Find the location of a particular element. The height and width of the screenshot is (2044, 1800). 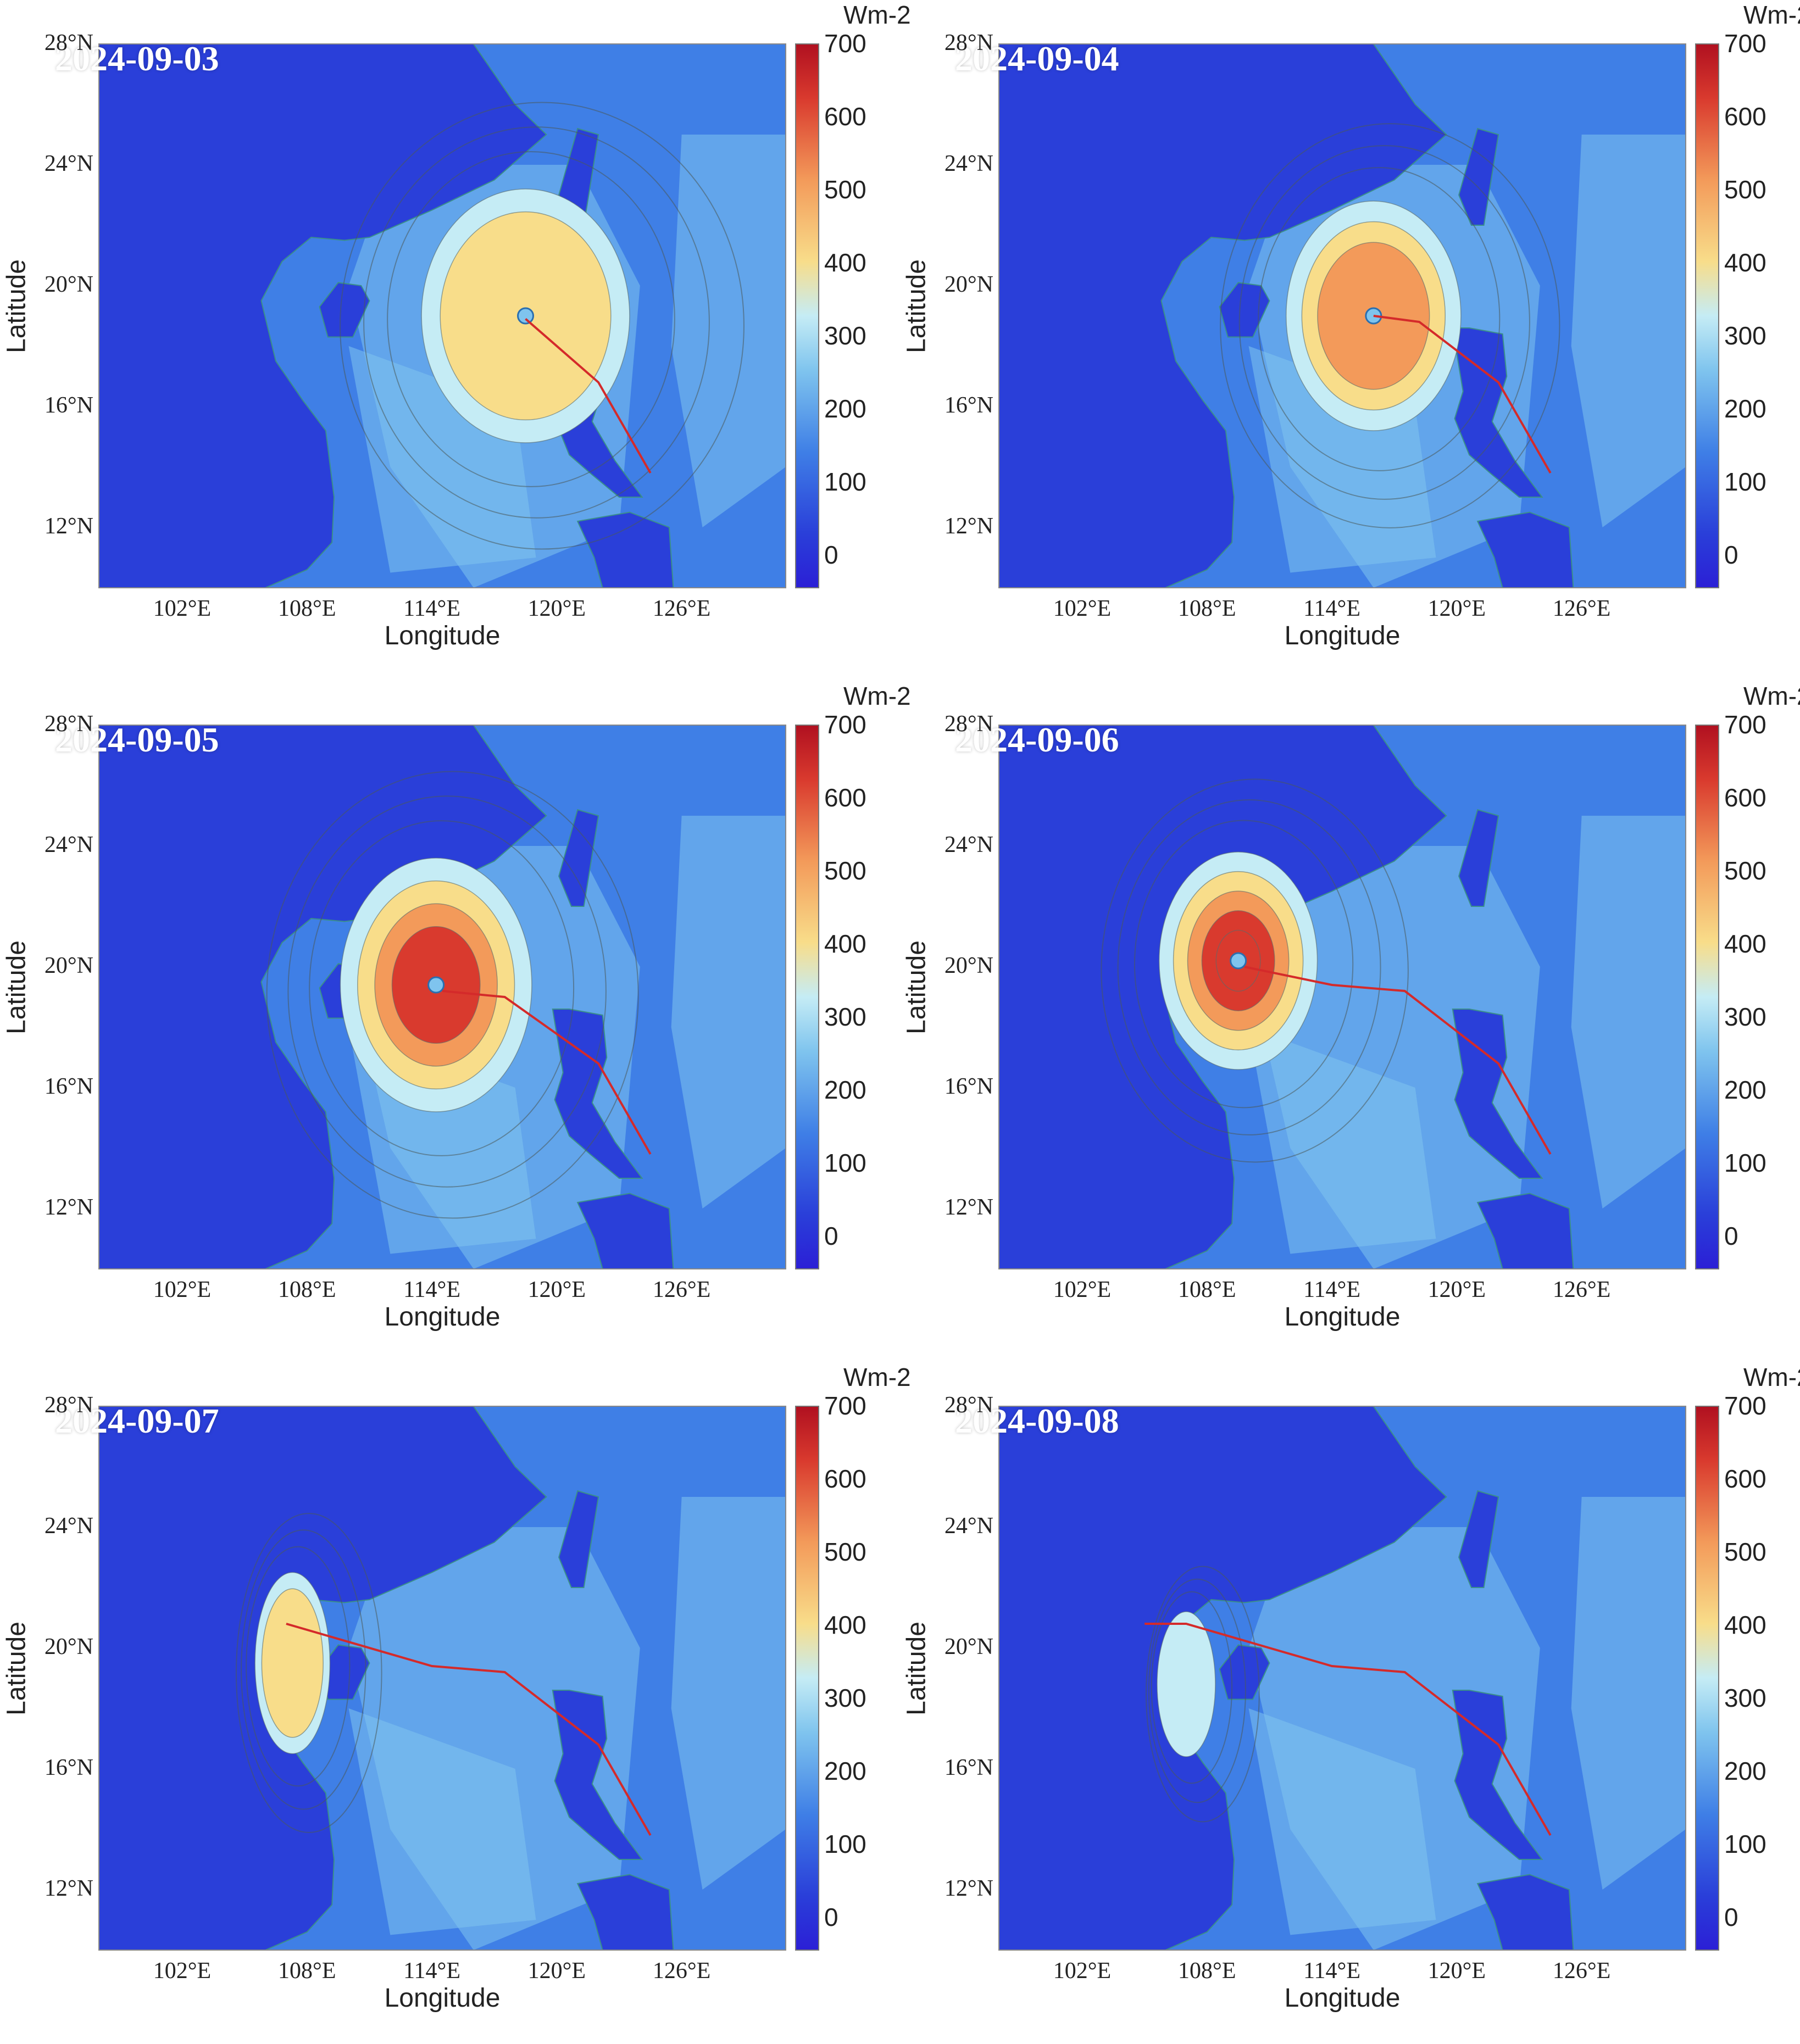

panel-date-label: 2024-09-06 is located at coordinates (1037, 739).